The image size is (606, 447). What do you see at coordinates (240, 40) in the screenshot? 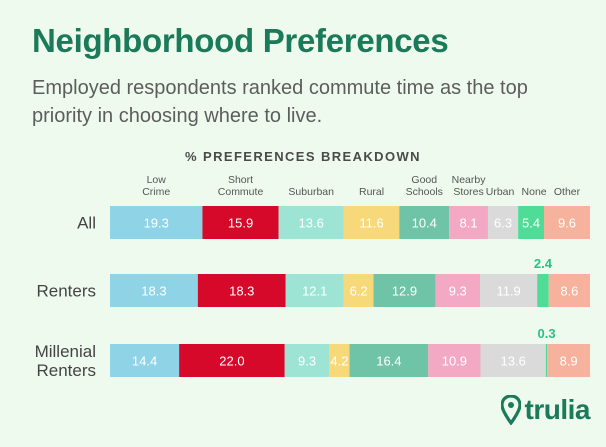
I see `page-title: Neighborhood Preferences` at bounding box center [240, 40].